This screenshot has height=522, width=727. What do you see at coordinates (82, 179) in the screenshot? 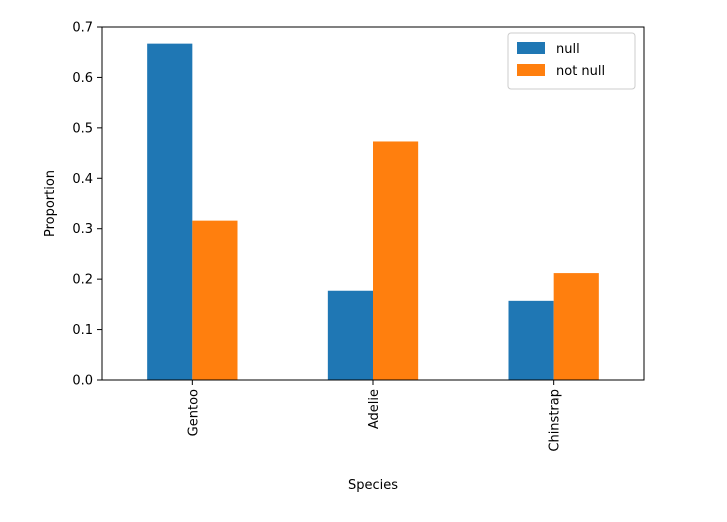
I see `y-tick-label: 0.4` at bounding box center [82, 179].